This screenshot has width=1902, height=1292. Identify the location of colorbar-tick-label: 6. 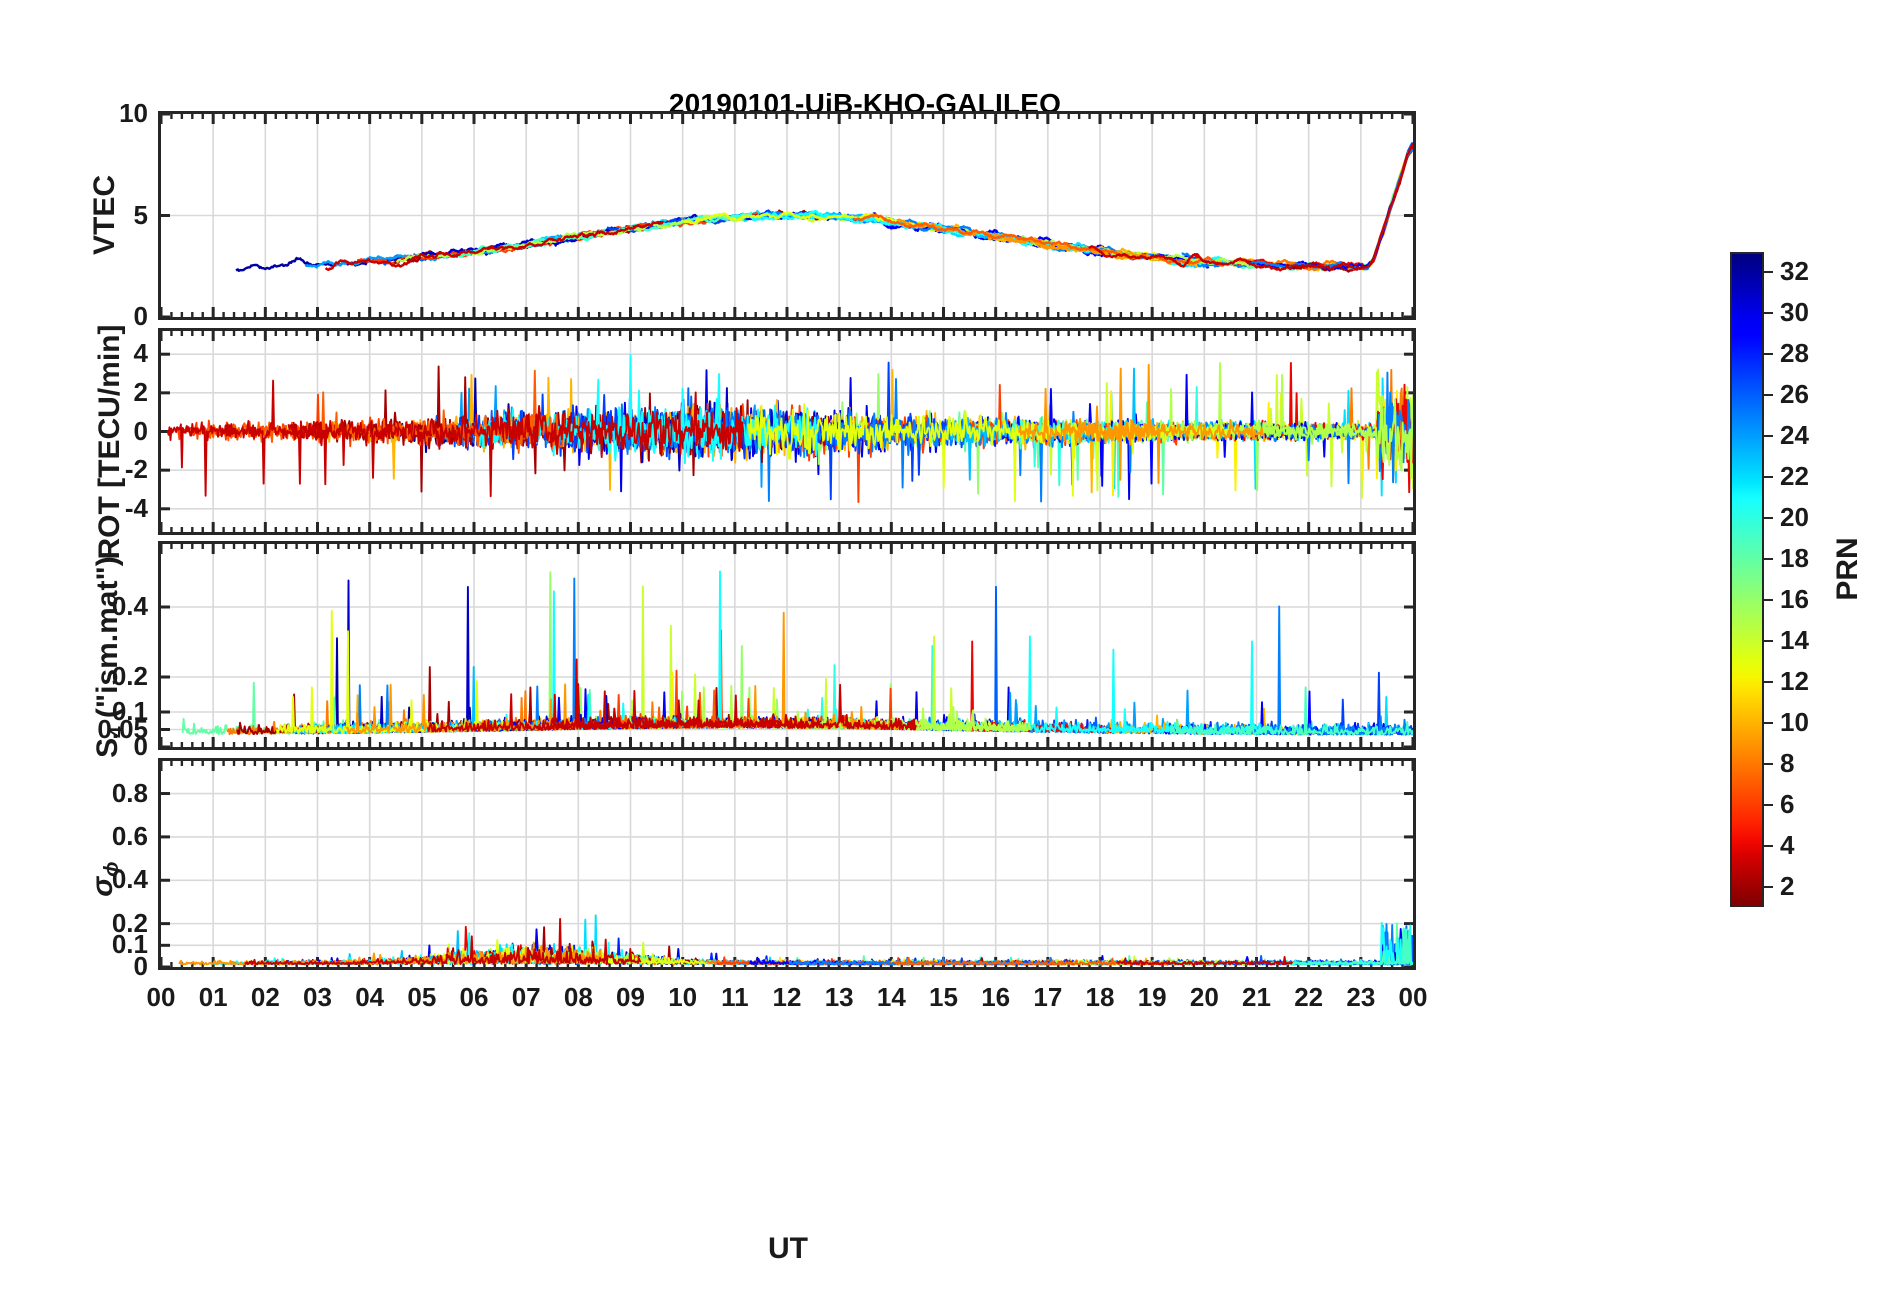
(1787, 803).